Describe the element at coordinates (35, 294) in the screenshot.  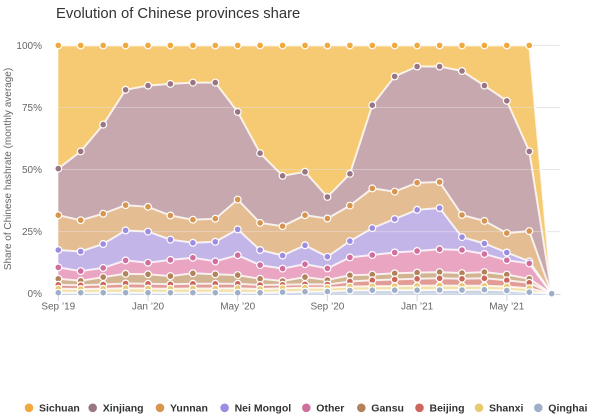
I see `svg-text: 0%` at that location.